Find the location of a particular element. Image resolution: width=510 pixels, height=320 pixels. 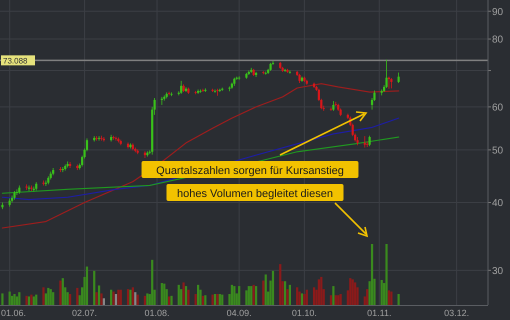

x-tick-label: 04.09. is located at coordinates (239, 313).